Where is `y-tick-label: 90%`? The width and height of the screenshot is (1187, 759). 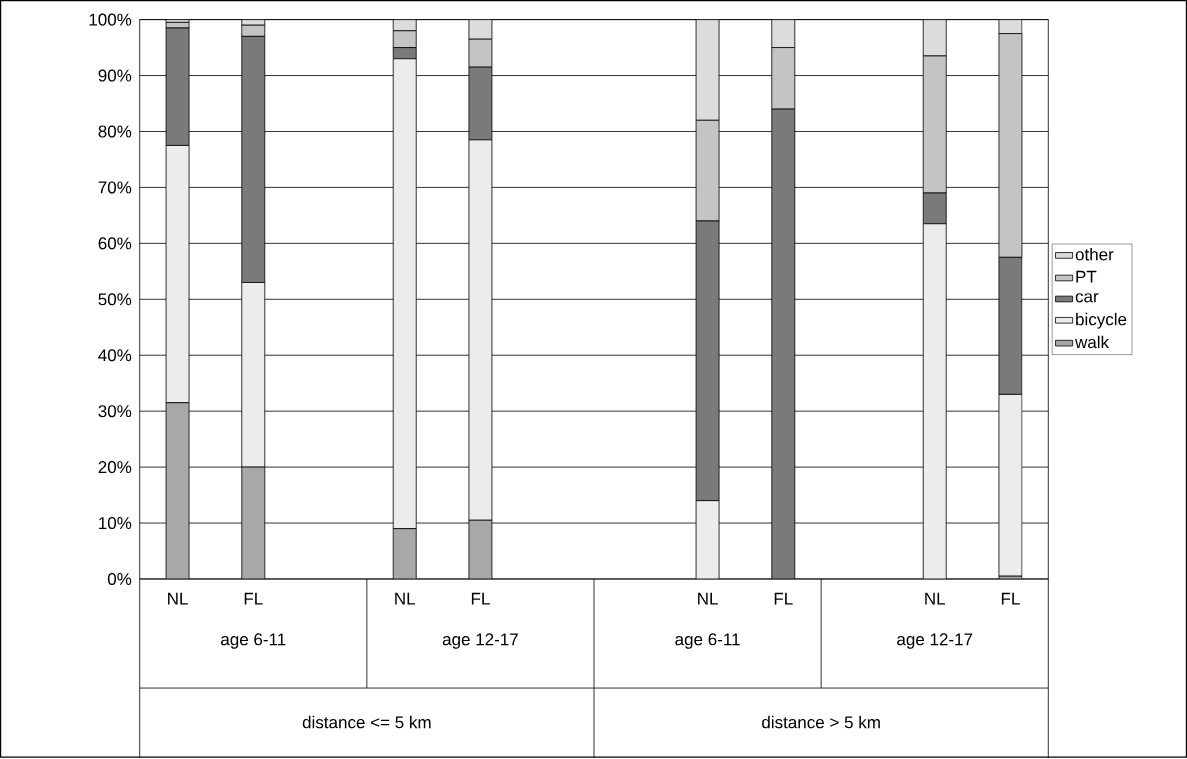
y-tick-label: 90% is located at coordinates (115, 75).